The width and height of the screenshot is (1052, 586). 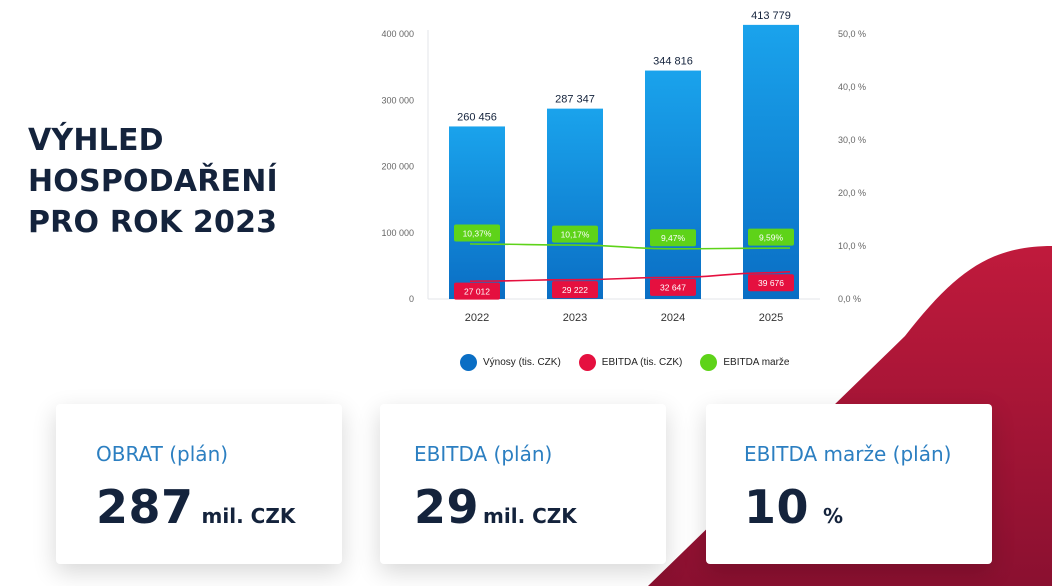 I want to click on legend-dot-revenue-icon, so click(x=468, y=362).